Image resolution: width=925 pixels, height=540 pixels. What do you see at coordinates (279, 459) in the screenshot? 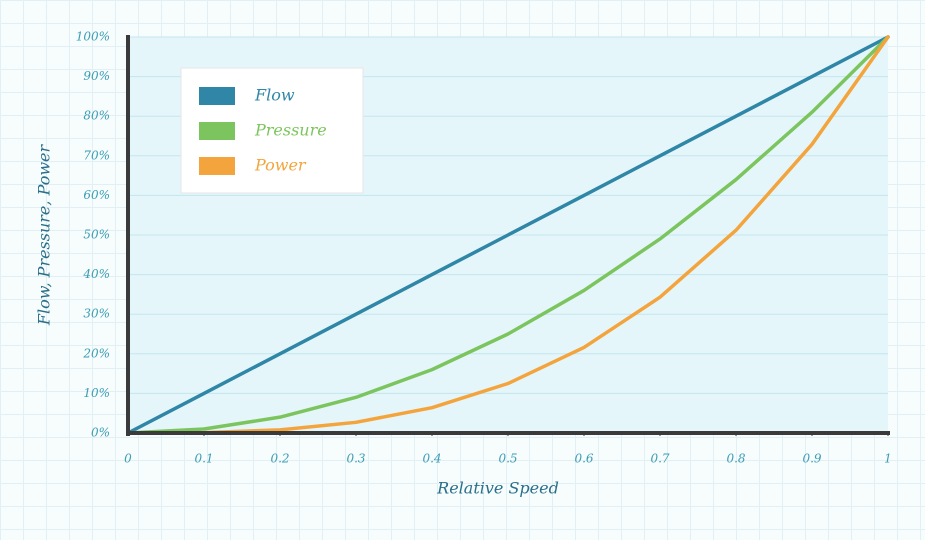
I see `x-tick-label: 0.2` at bounding box center [279, 459].